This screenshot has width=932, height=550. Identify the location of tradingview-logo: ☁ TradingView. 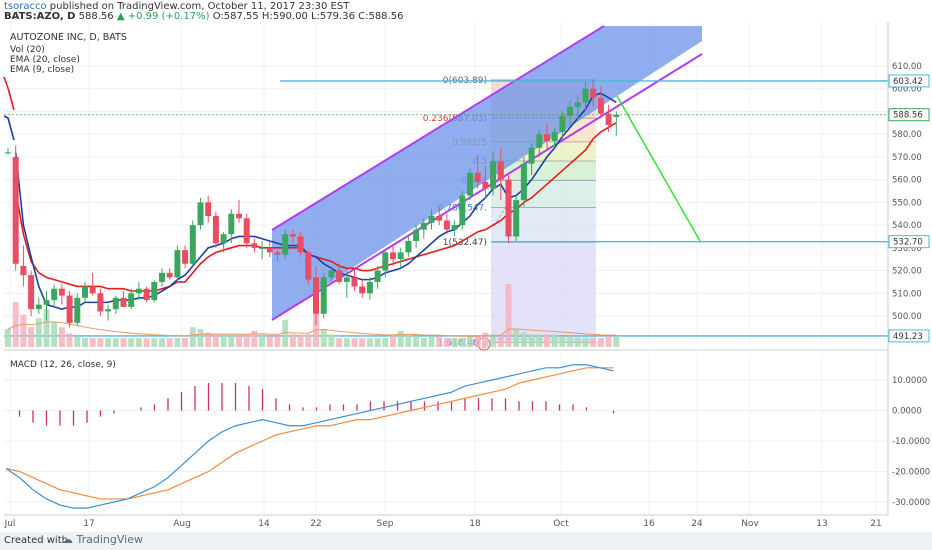
(102, 539).